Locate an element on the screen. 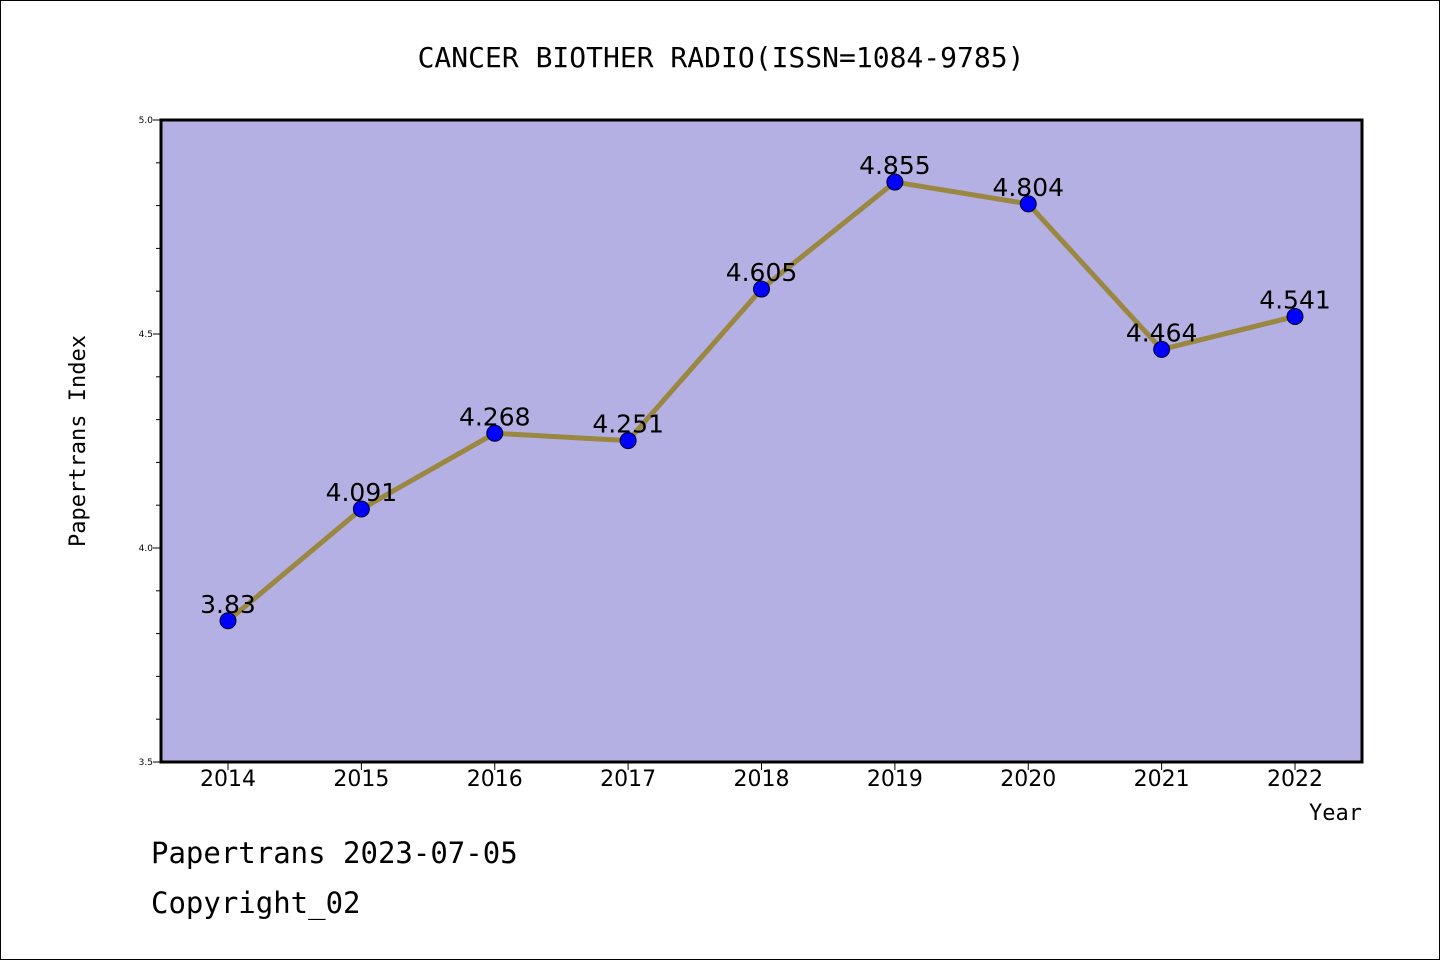 This screenshot has height=961, width=1440. x-tick-label: 2021 is located at coordinates (1162, 779).